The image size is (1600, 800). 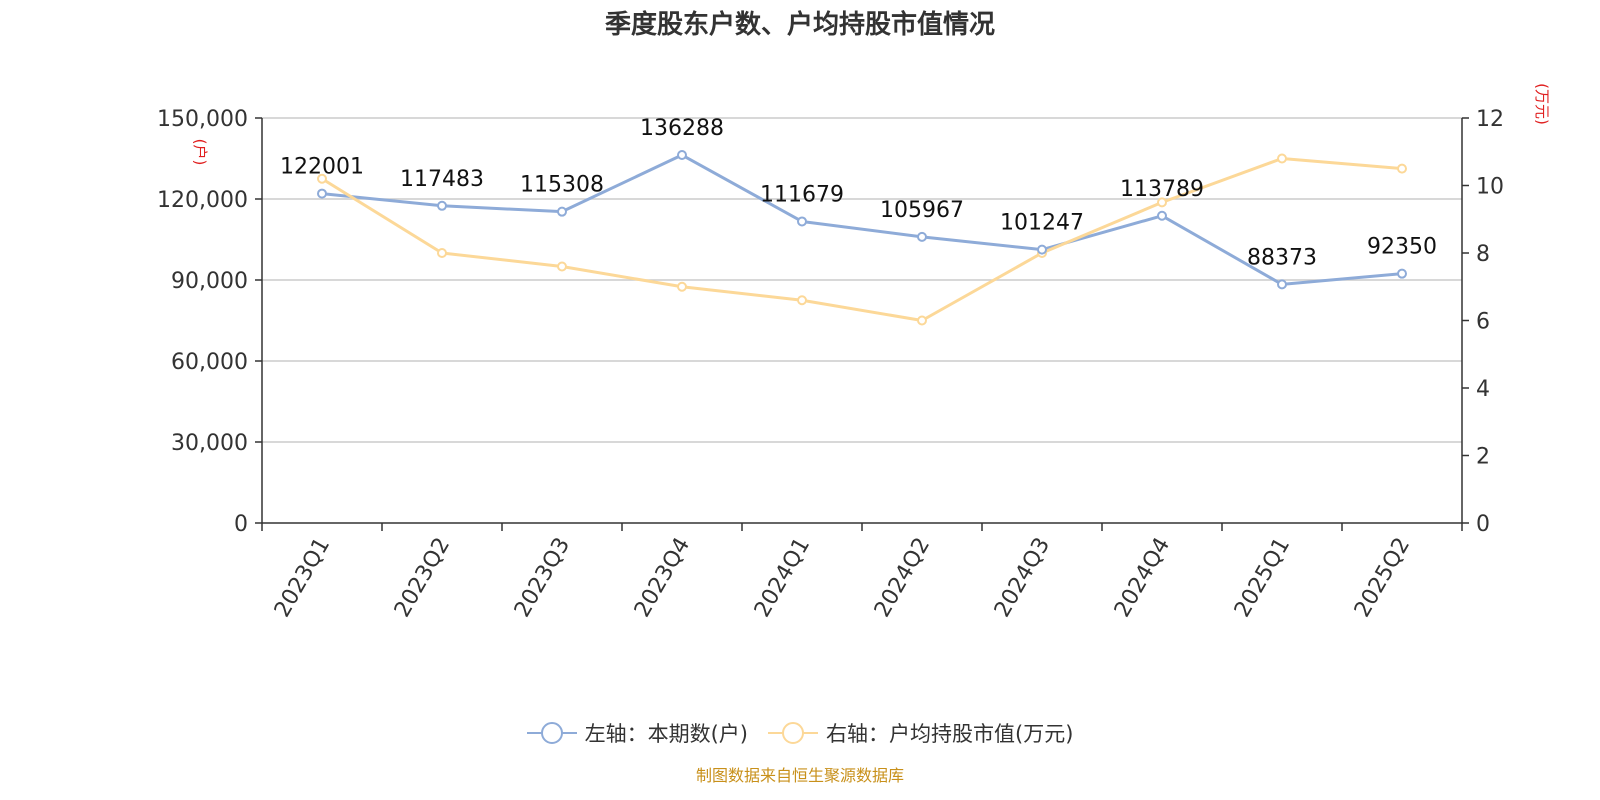 What do you see at coordinates (1483, 524) in the screenshot?
I see `right-axis-tick-label: 0` at bounding box center [1483, 524].